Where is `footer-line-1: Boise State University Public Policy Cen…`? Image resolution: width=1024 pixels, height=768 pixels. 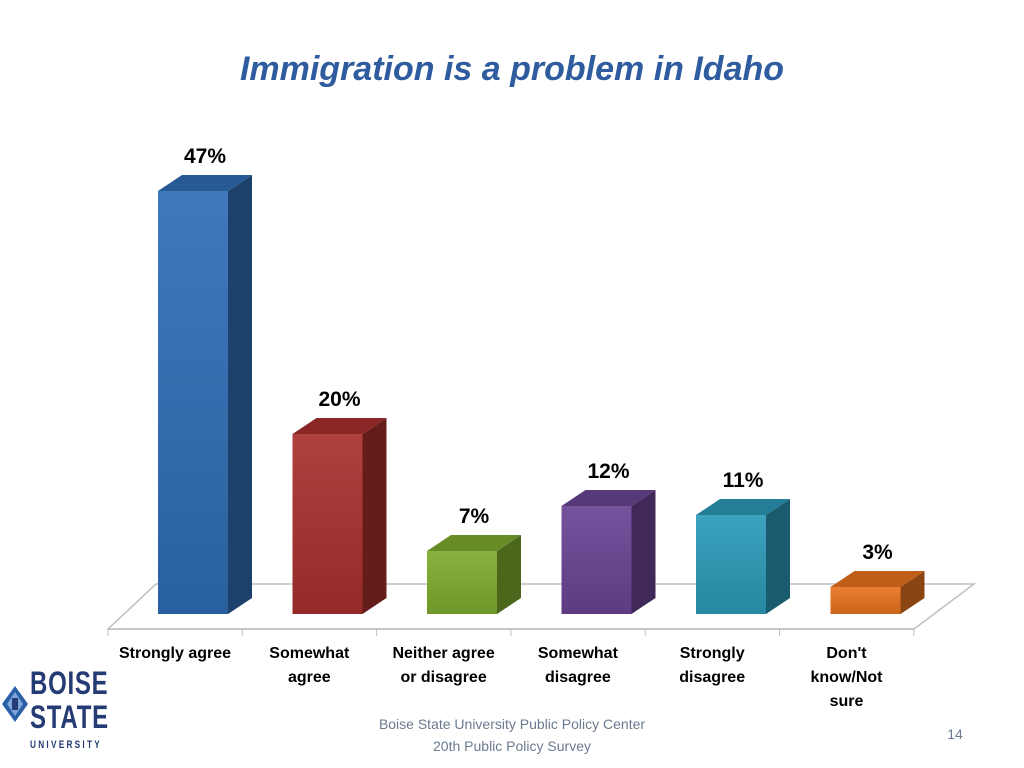 footer-line-1: Boise State University Public Policy Cen… is located at coordinates (512, 724).